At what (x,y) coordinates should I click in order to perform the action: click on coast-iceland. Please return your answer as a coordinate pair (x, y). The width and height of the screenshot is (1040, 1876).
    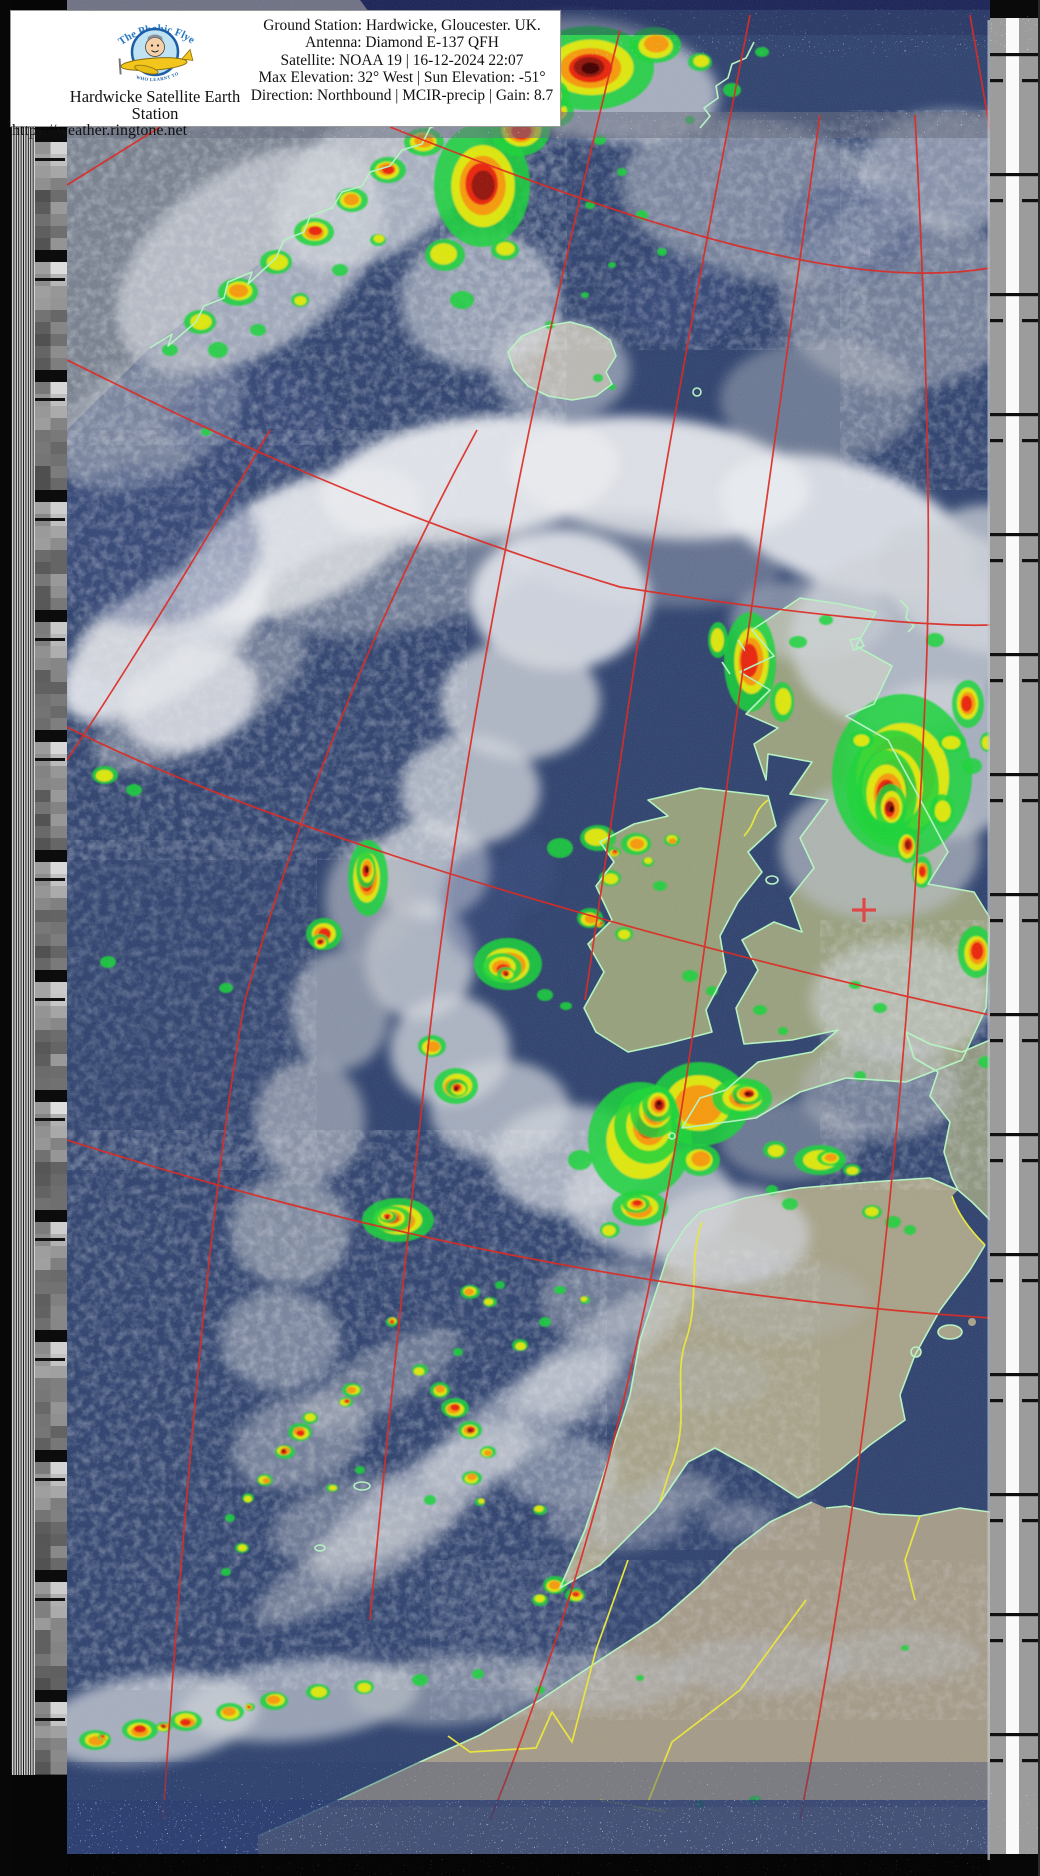
    Looking at the image, I should click on (562, 361).